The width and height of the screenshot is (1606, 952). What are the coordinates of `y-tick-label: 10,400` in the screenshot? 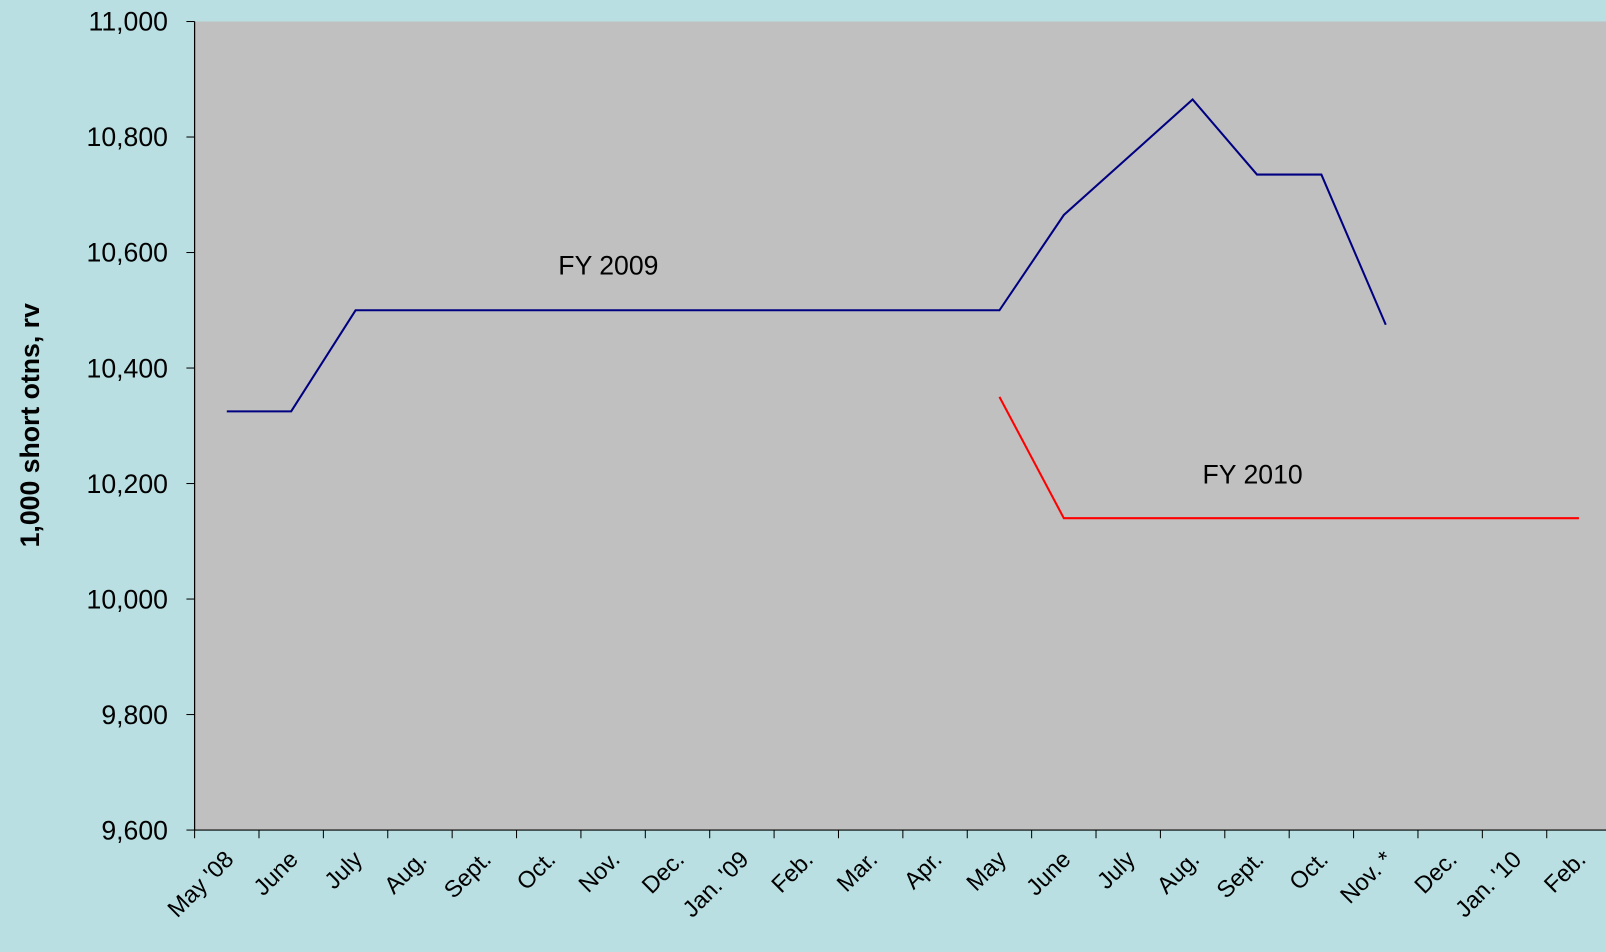 It's located at (127, 368).